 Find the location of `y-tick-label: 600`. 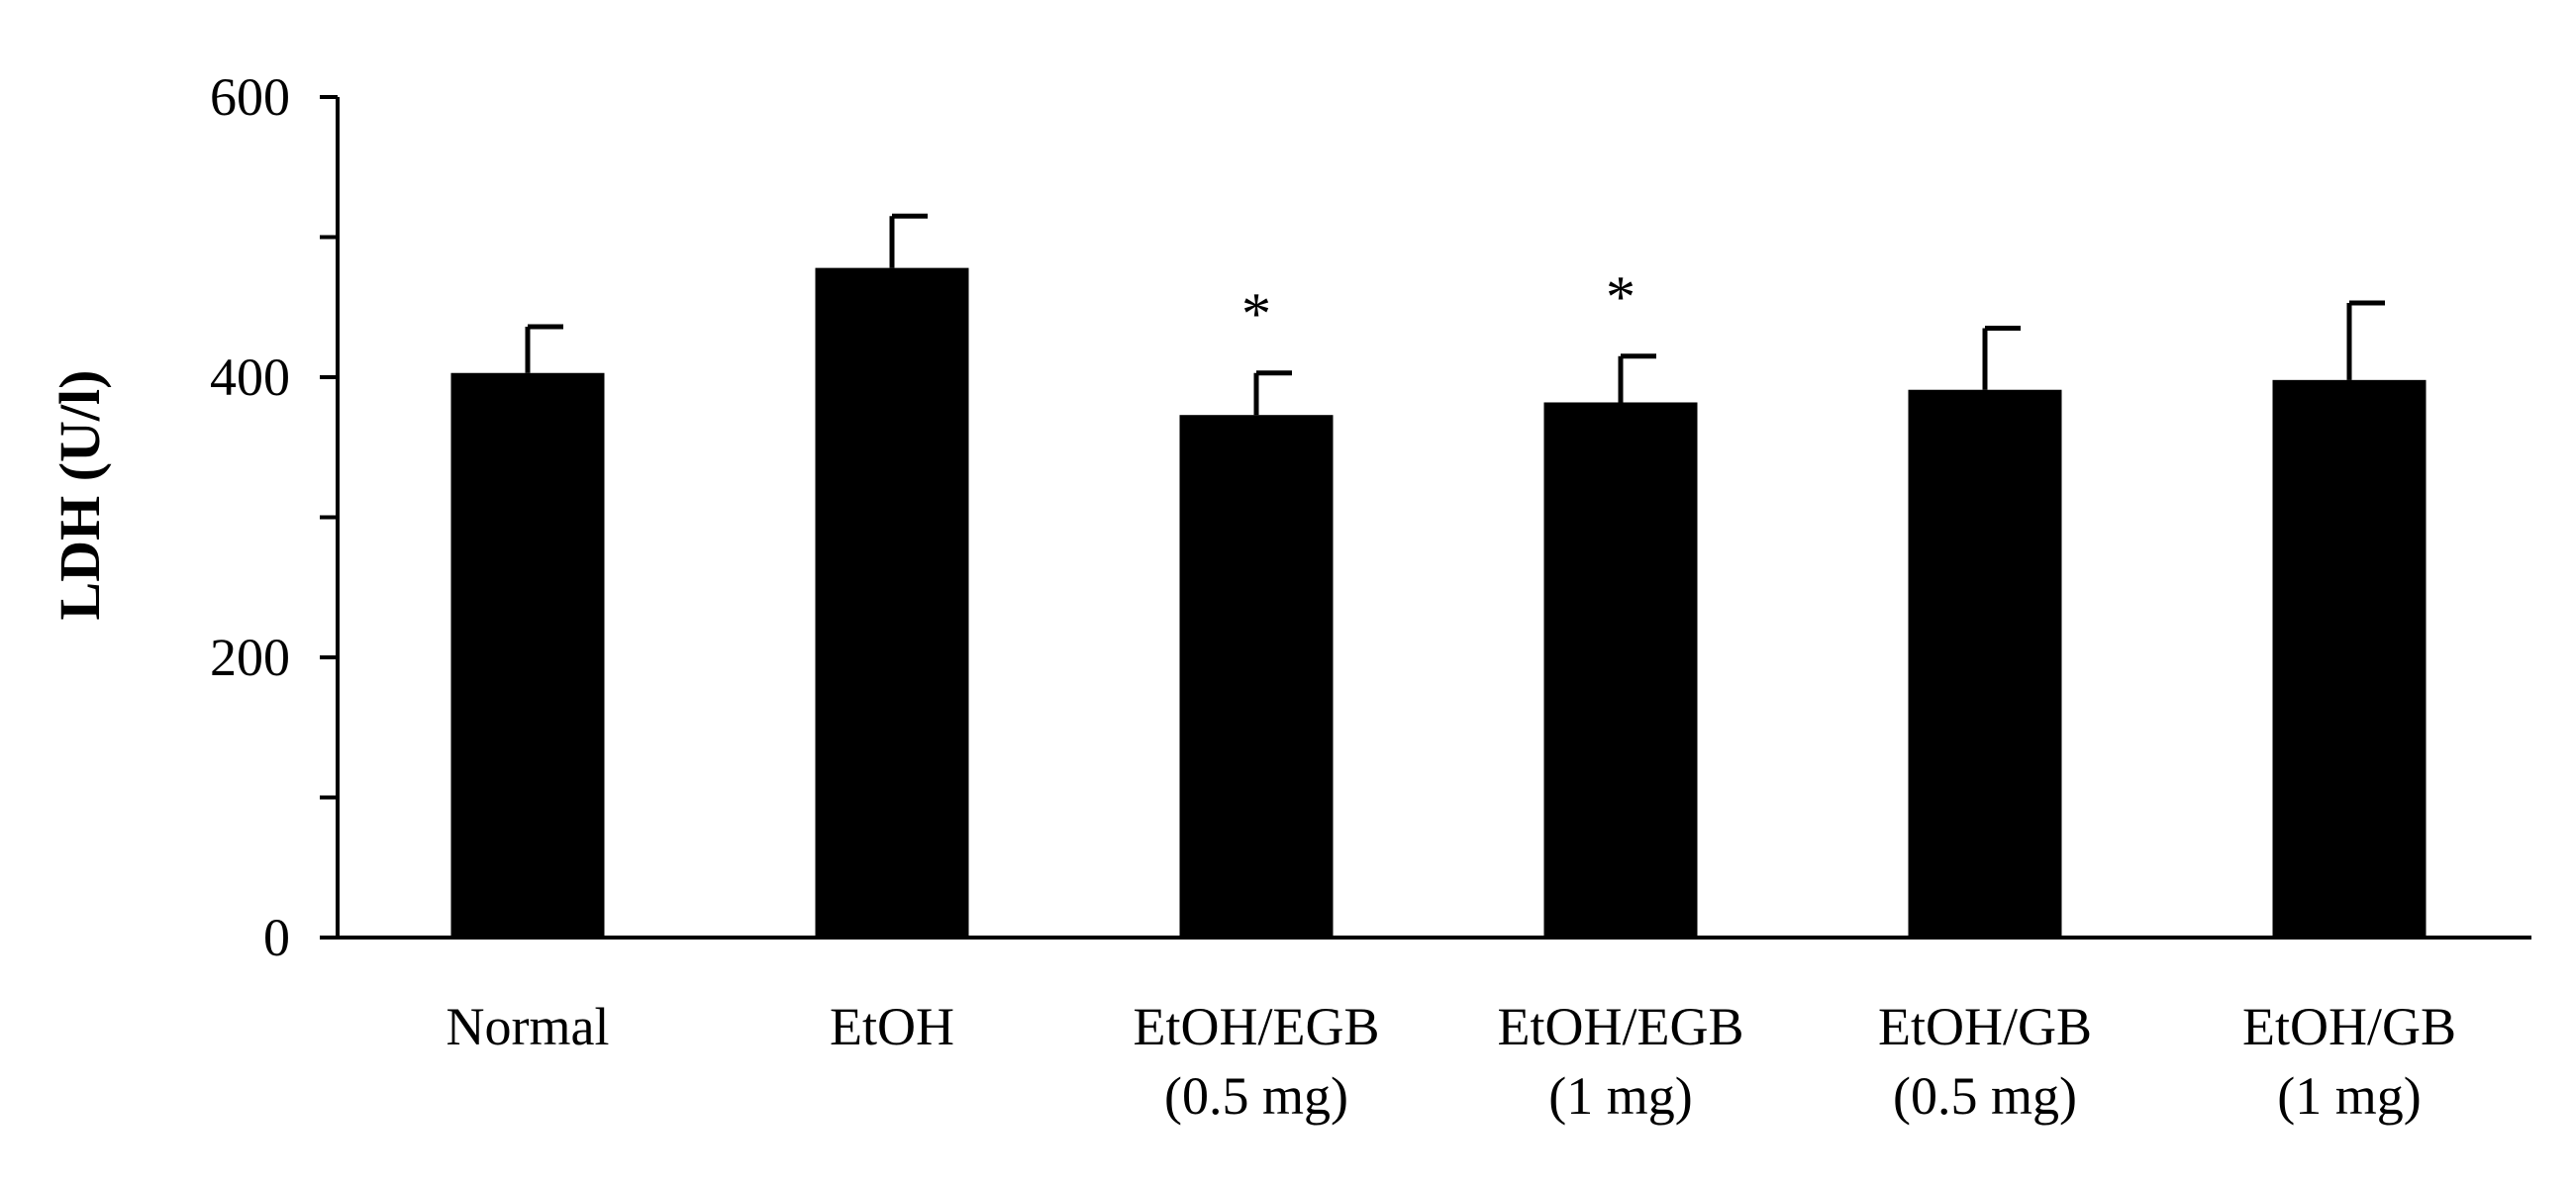

y-tick-label: 600 is located at coordinates (250, 97).